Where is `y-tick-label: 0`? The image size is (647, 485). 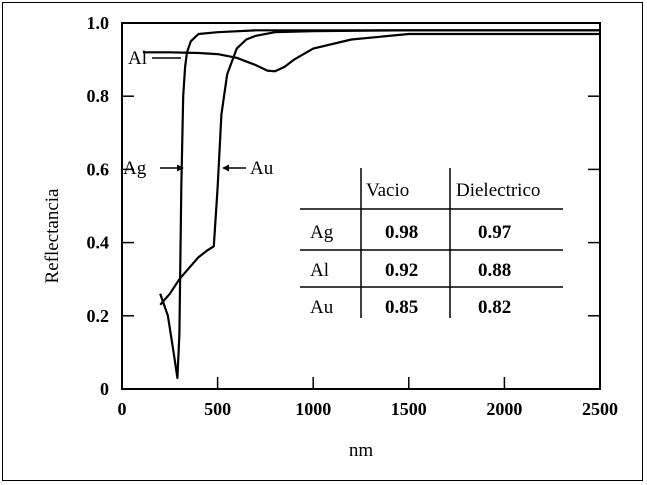
y-tick-label: 0 is located at coordinates (104, 389).